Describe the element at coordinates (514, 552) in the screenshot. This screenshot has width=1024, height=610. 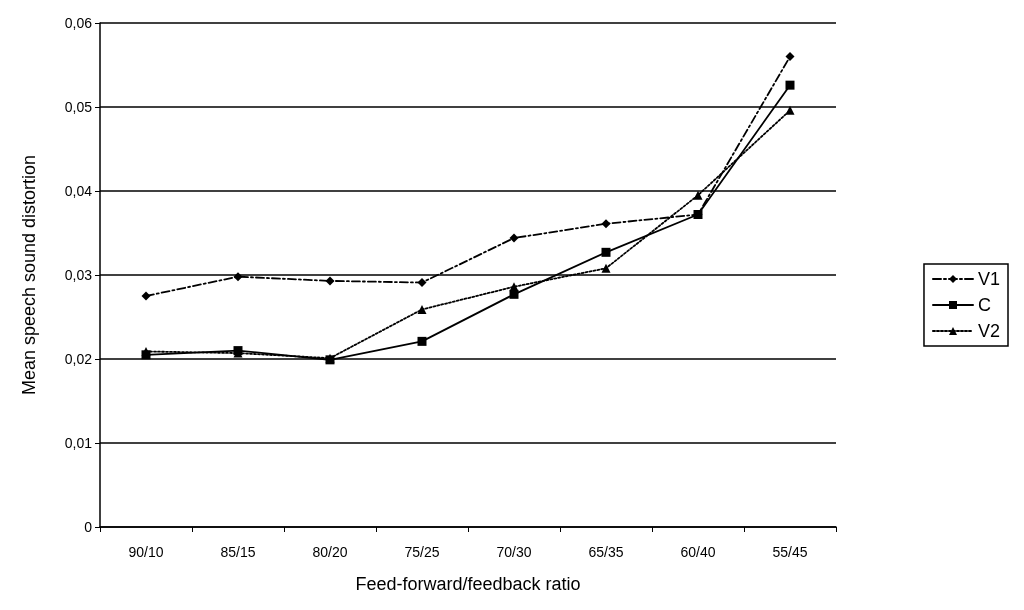
I see `x-tick-label: 70/30` at that location.